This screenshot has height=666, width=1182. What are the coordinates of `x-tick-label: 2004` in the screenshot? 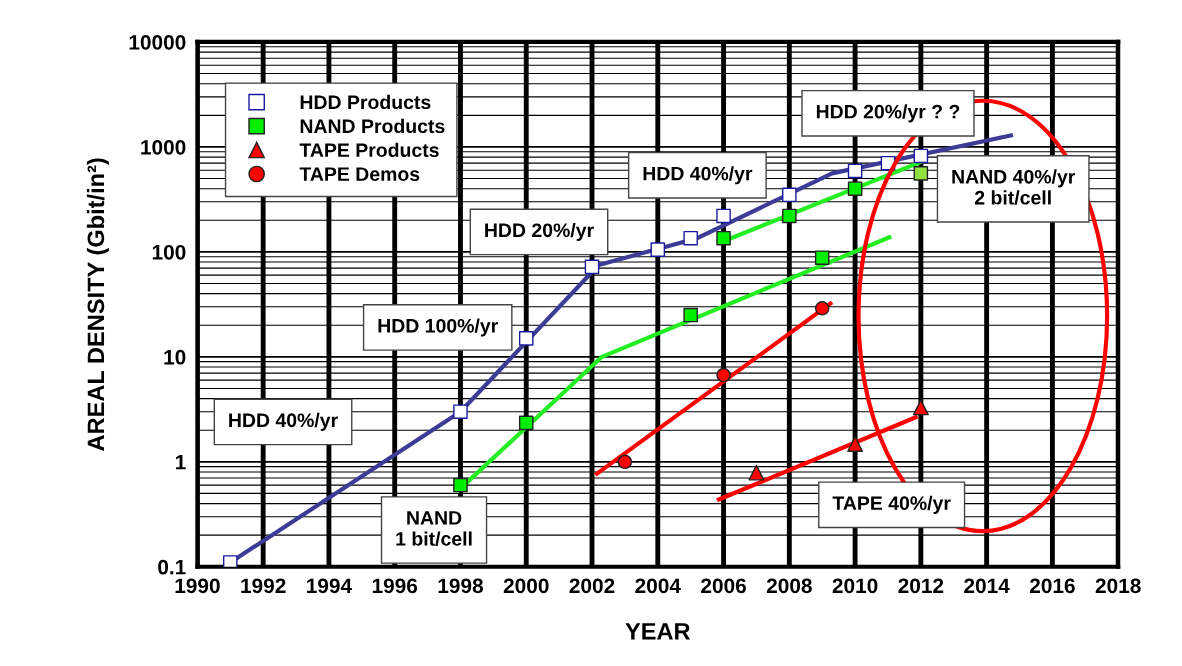 It's located at (658, 586).